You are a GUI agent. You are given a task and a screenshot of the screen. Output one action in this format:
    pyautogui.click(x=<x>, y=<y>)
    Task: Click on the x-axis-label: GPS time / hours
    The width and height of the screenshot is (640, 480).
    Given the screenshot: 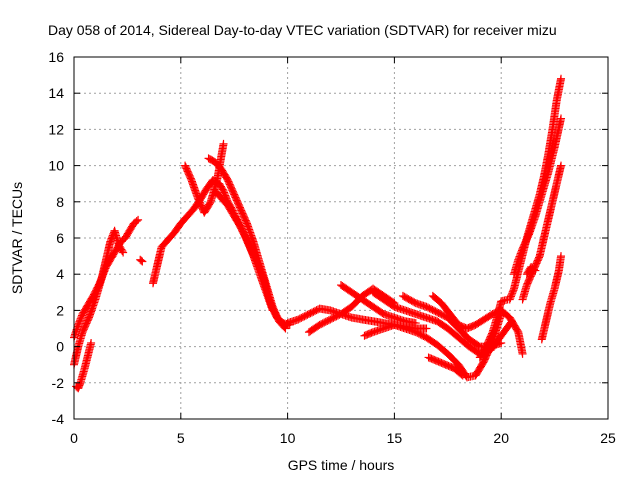 What is the action you would take?
    pyautogui.click(x=341, y=465)
    